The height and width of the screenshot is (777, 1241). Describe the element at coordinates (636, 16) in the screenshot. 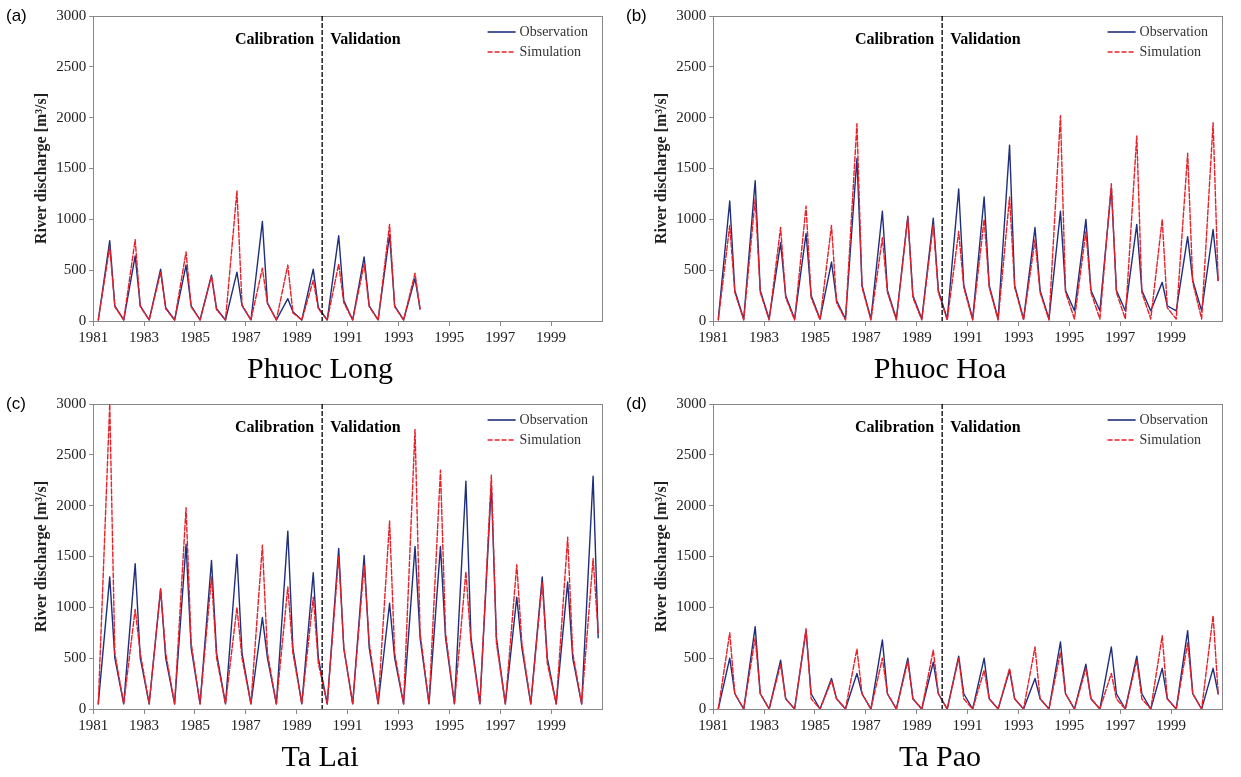

I see `text: (b)` at that location.